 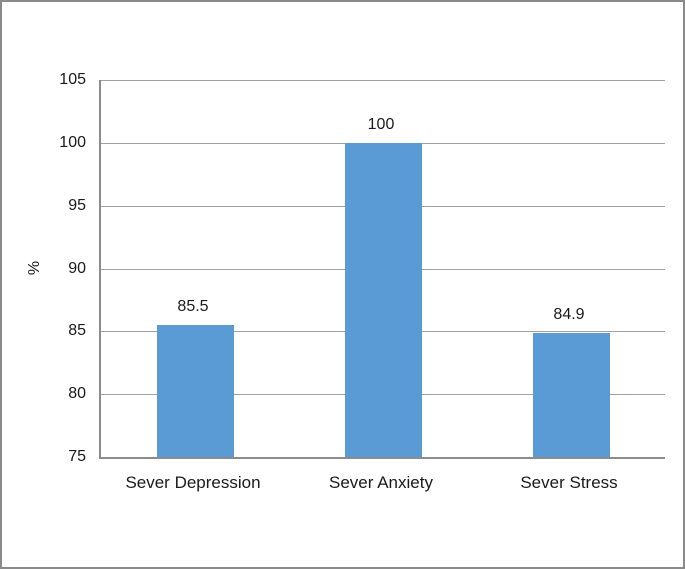 I want to click on x-axis-category-label: Sever Anxiety, so click(x=381, y=482).